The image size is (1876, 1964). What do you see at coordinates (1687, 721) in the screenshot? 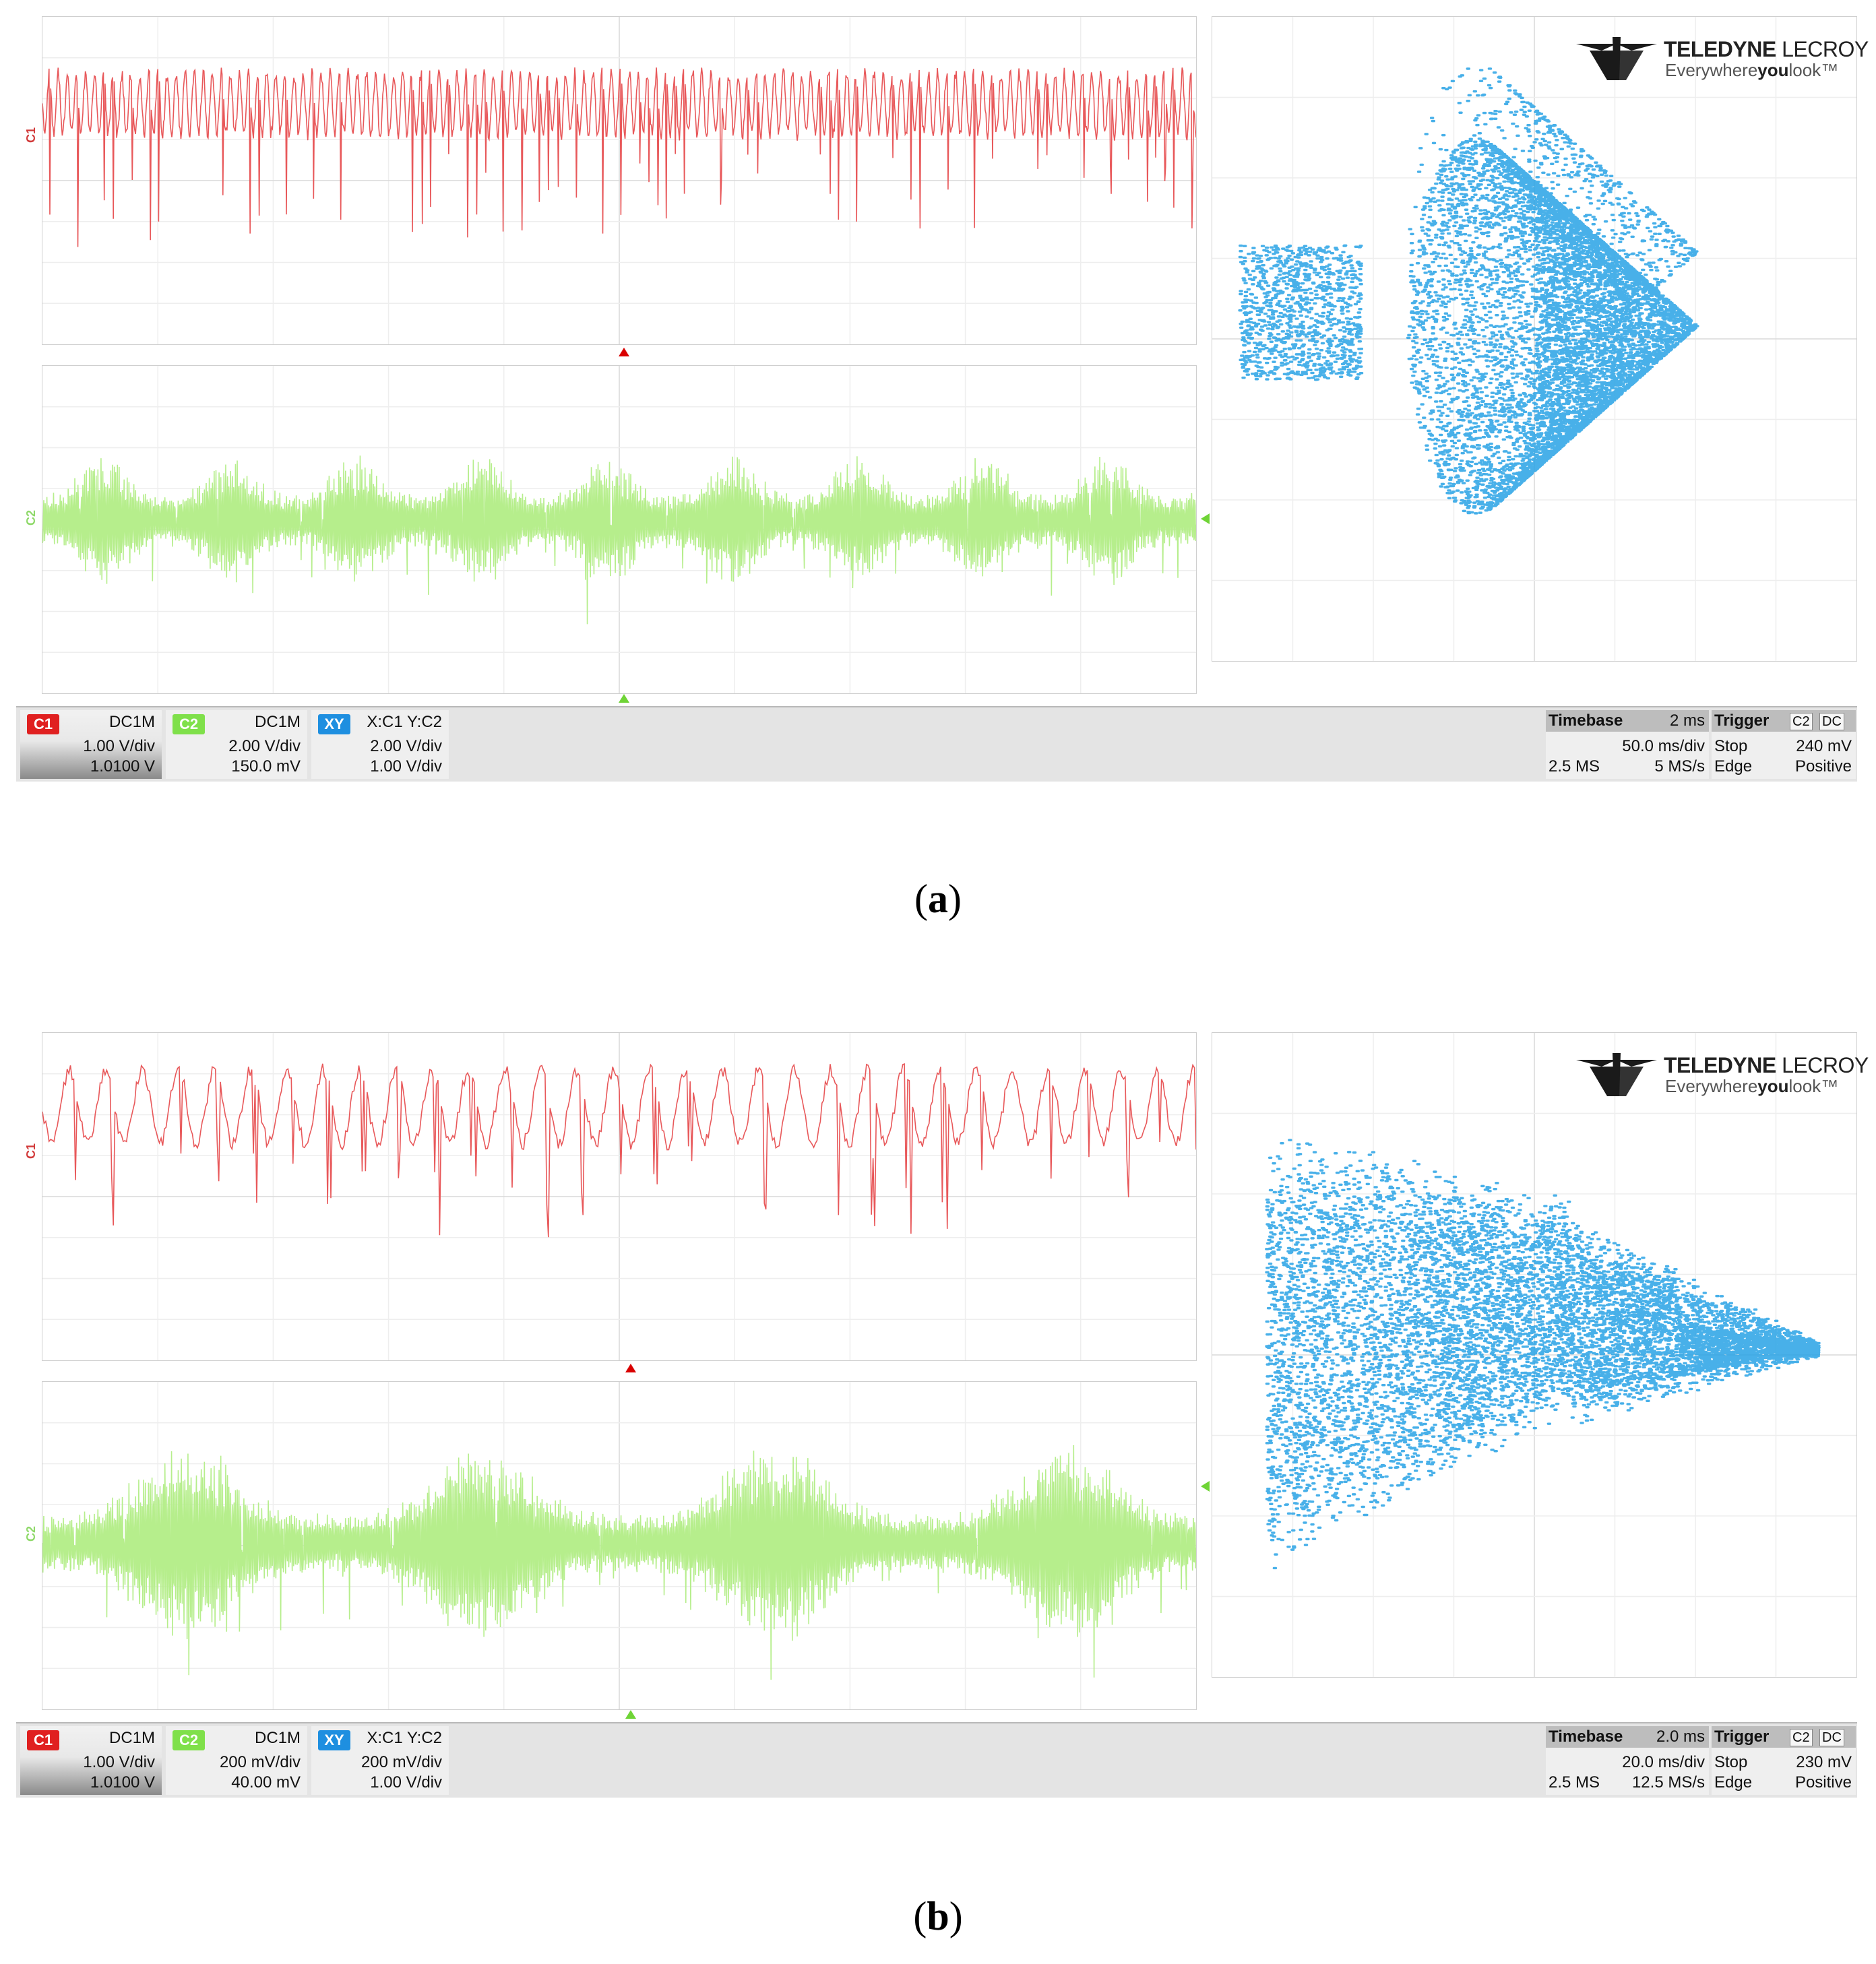
I see `timebase-delay: 2 ms` at bounding box center [1687, 721].